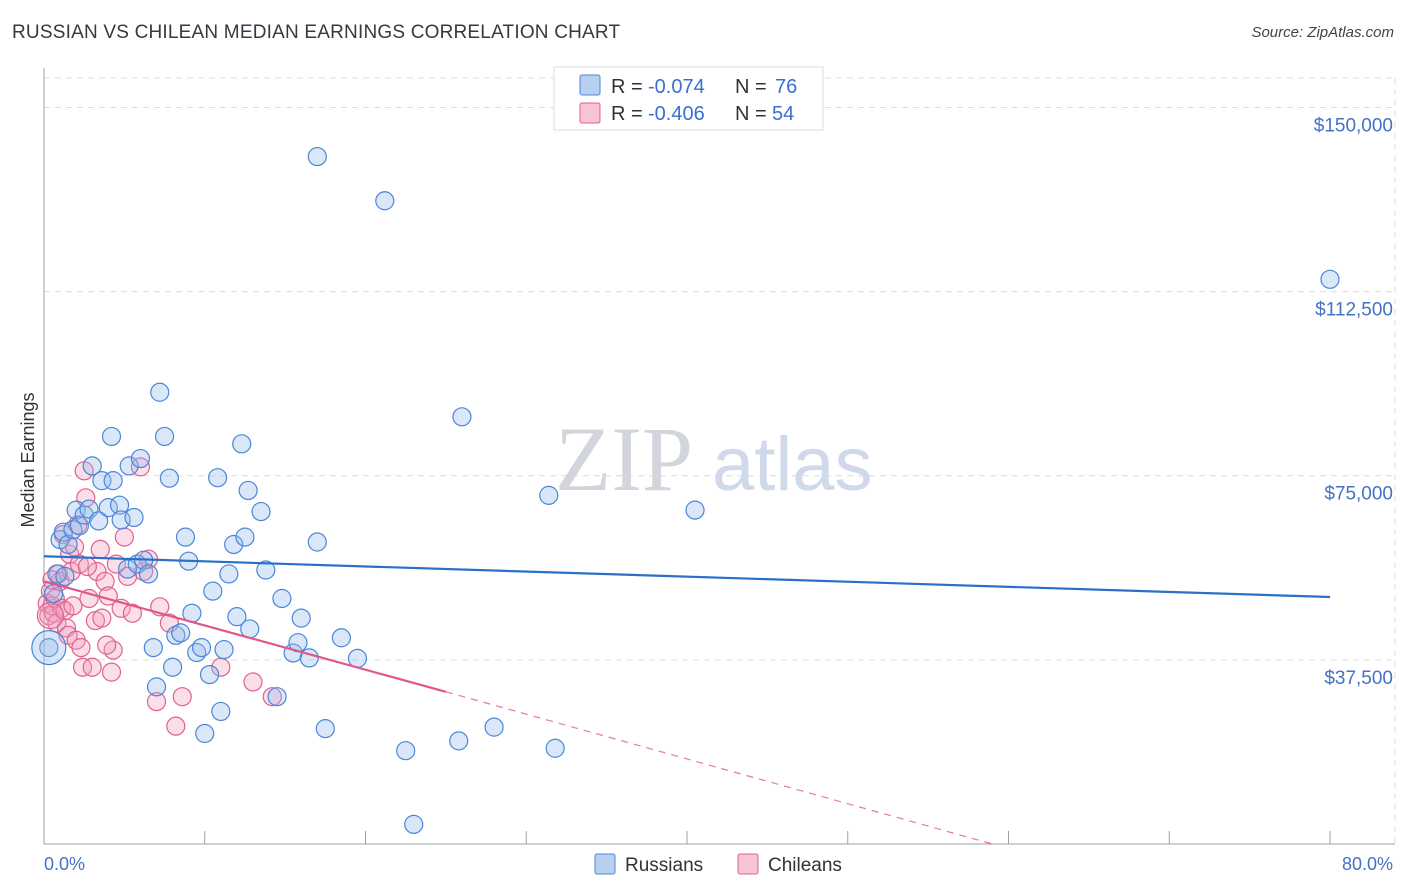 The height and width of the screenshot is (892, 1406). Describe the element at coordinates (1358, 494) in the screenshot. I see `y-tick-label-1: $75,000` at that location.